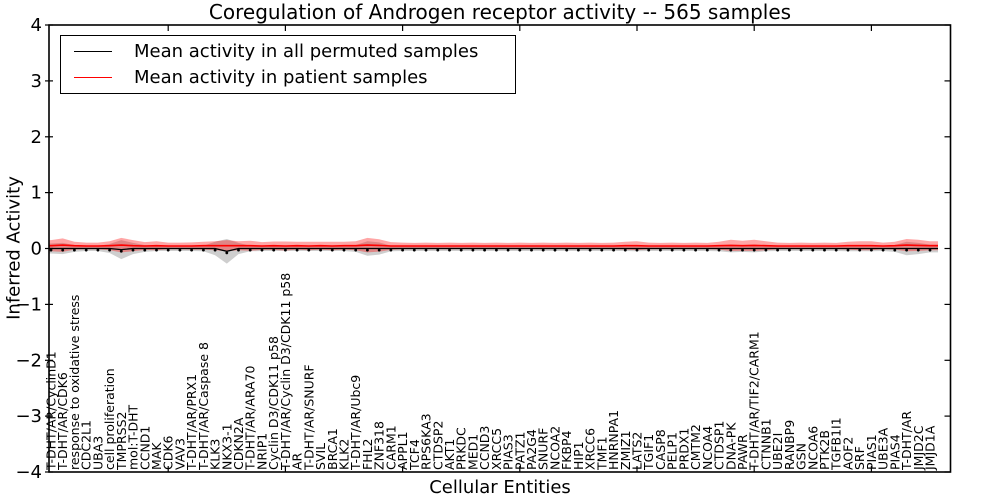 The width and height of the screenshot is (1000, 500). I want to click on x-tick-label: CDKN2A, so click(238, 443).